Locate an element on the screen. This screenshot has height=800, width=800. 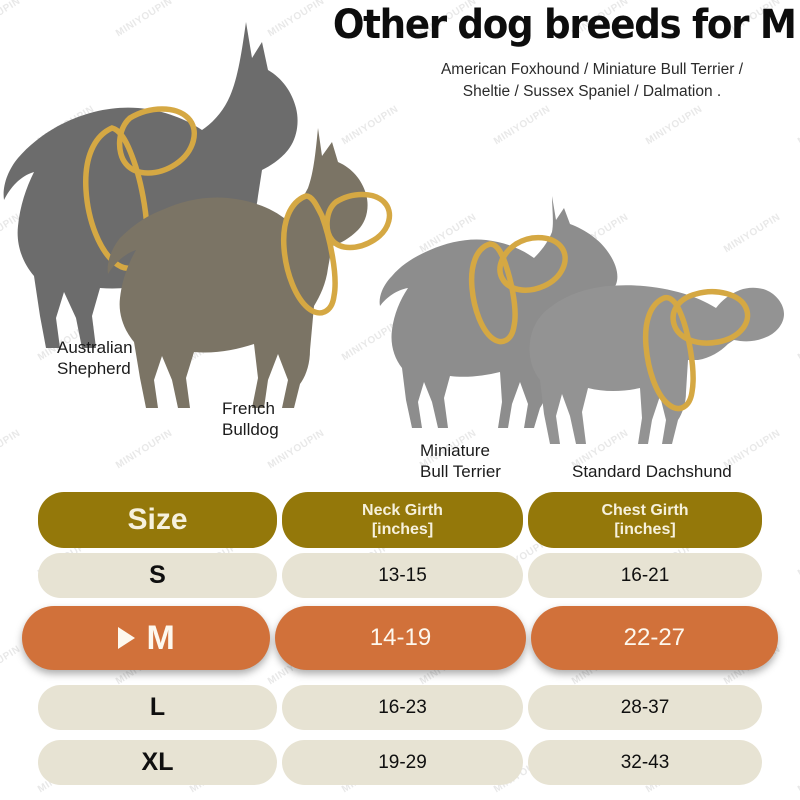
breed-label-standard-dachshund: Standard Dachshund is located at coordinates (652, 471).